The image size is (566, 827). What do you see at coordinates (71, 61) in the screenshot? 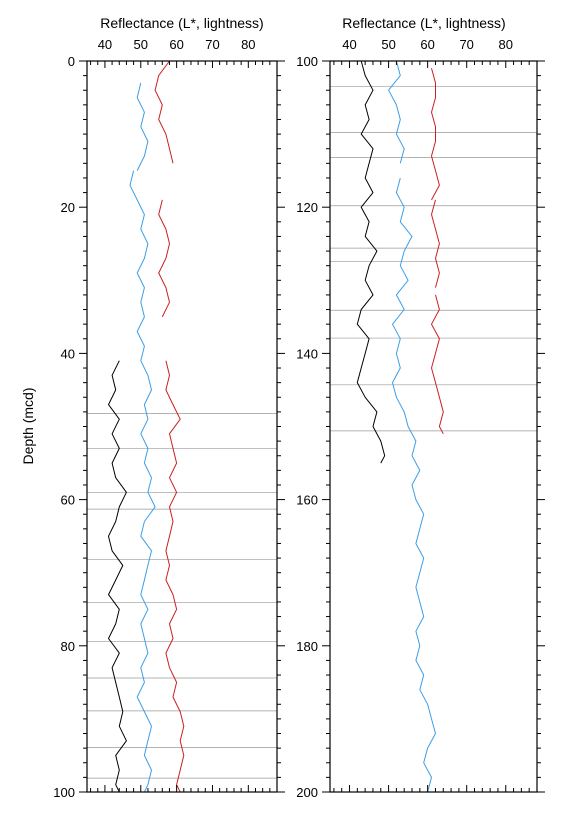
I see `left-y-tick-label-0: 0` at bounding box center [71, 61].